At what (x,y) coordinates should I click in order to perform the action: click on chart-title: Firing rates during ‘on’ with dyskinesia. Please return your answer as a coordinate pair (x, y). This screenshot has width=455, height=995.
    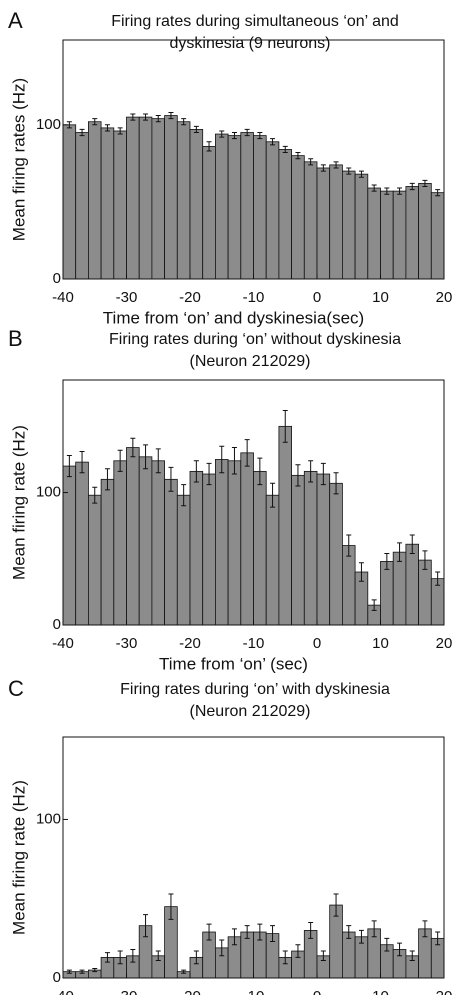
    Looking at the image, I should click on (255, 689).